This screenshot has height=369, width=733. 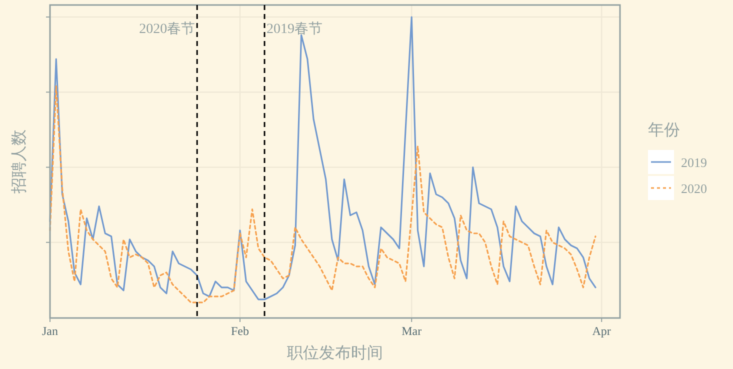 What do you see at coordinates (50, 331) in the screenshot?
I see `x-tick-label: Jan` at bounding box center [50, 331].